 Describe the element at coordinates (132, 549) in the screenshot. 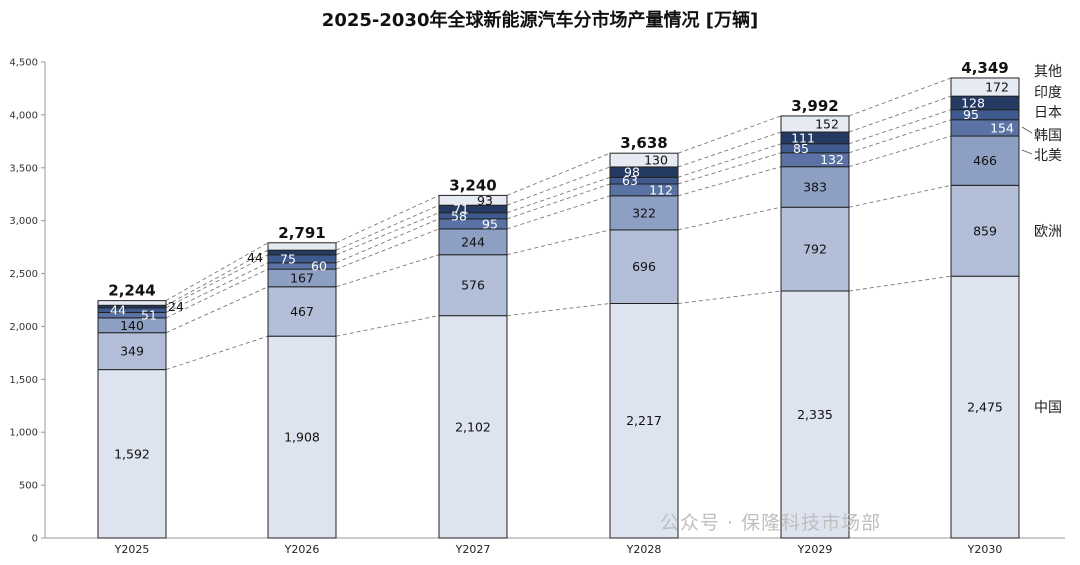

I see `x-tick-label: Y2025` at that location.